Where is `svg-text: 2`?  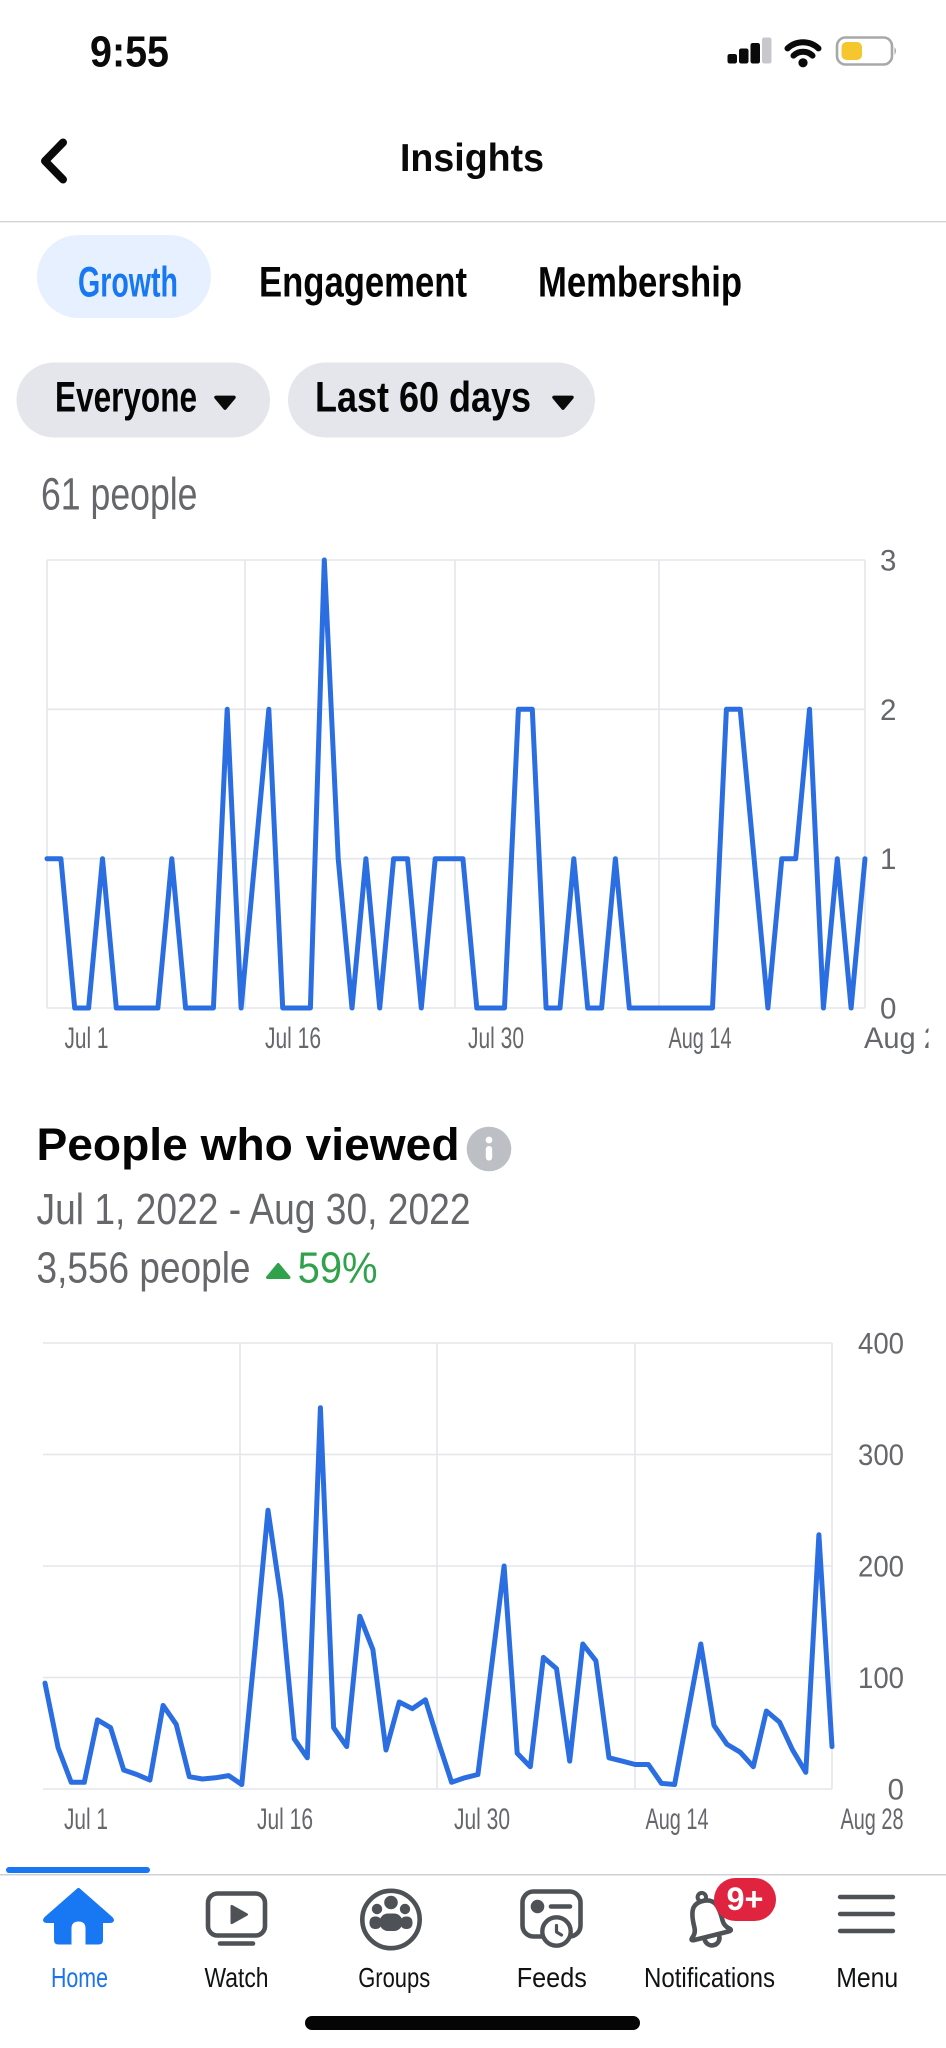
svg-text: 2 is located at coordinates (888, 710).